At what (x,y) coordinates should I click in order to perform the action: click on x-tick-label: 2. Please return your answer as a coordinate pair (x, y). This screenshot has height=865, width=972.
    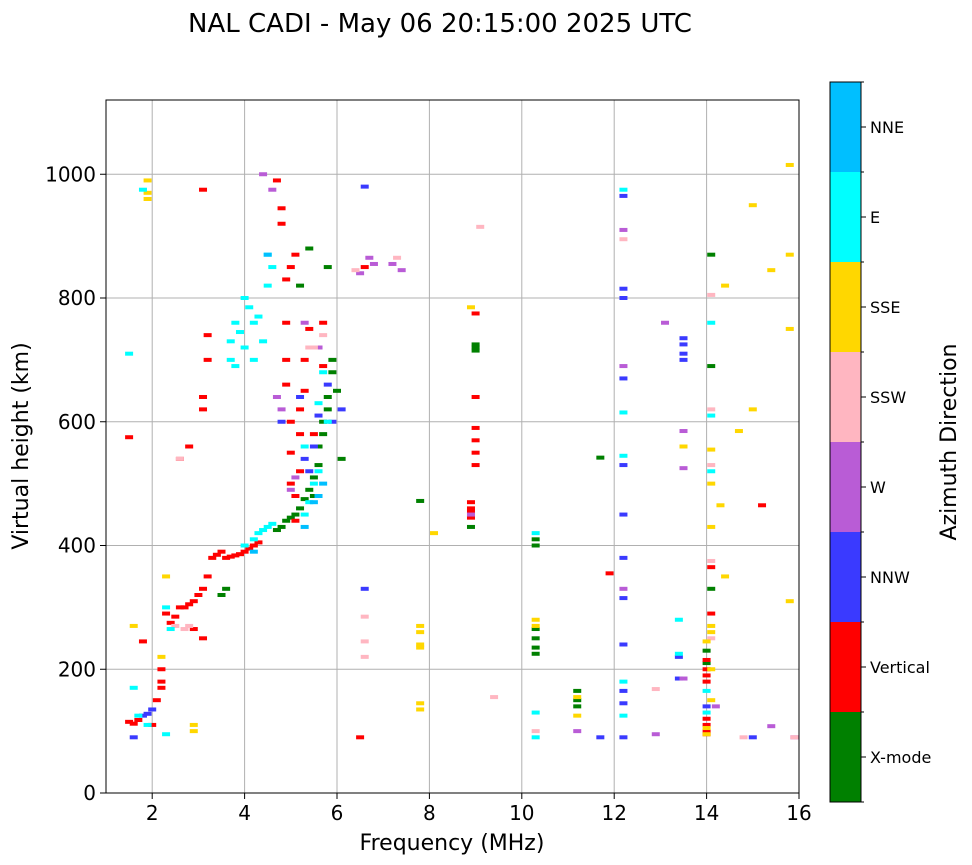
    Looking at the image, I should click on (152, 813).